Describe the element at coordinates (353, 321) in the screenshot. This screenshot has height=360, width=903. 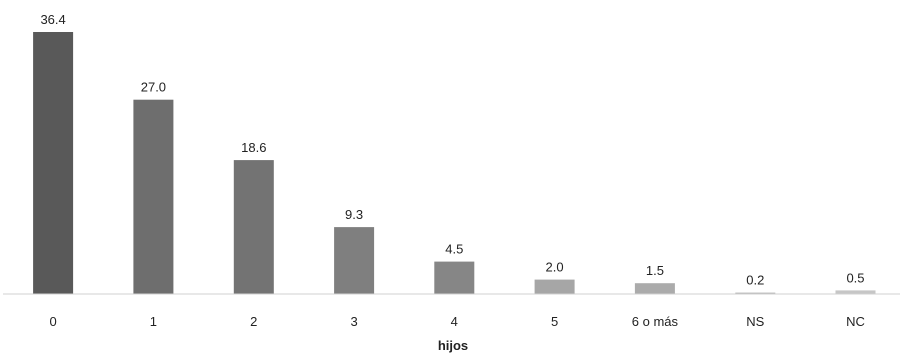
I see `x-tick-label-3: 3` at that location.